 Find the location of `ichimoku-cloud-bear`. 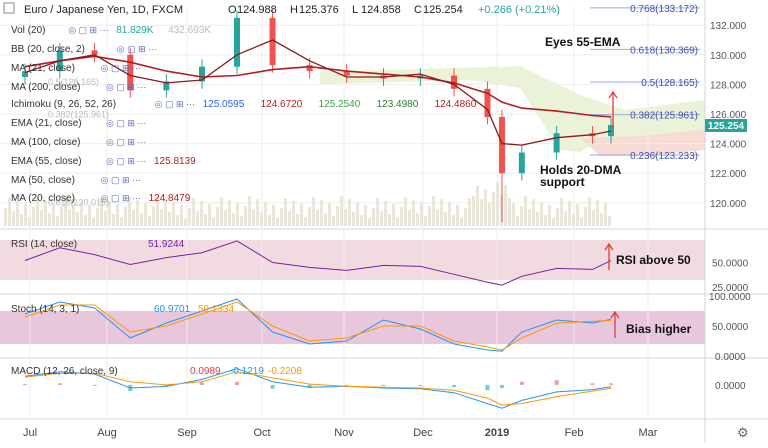

ichimoku-cloud-bear is located at coordinates (642, 143).